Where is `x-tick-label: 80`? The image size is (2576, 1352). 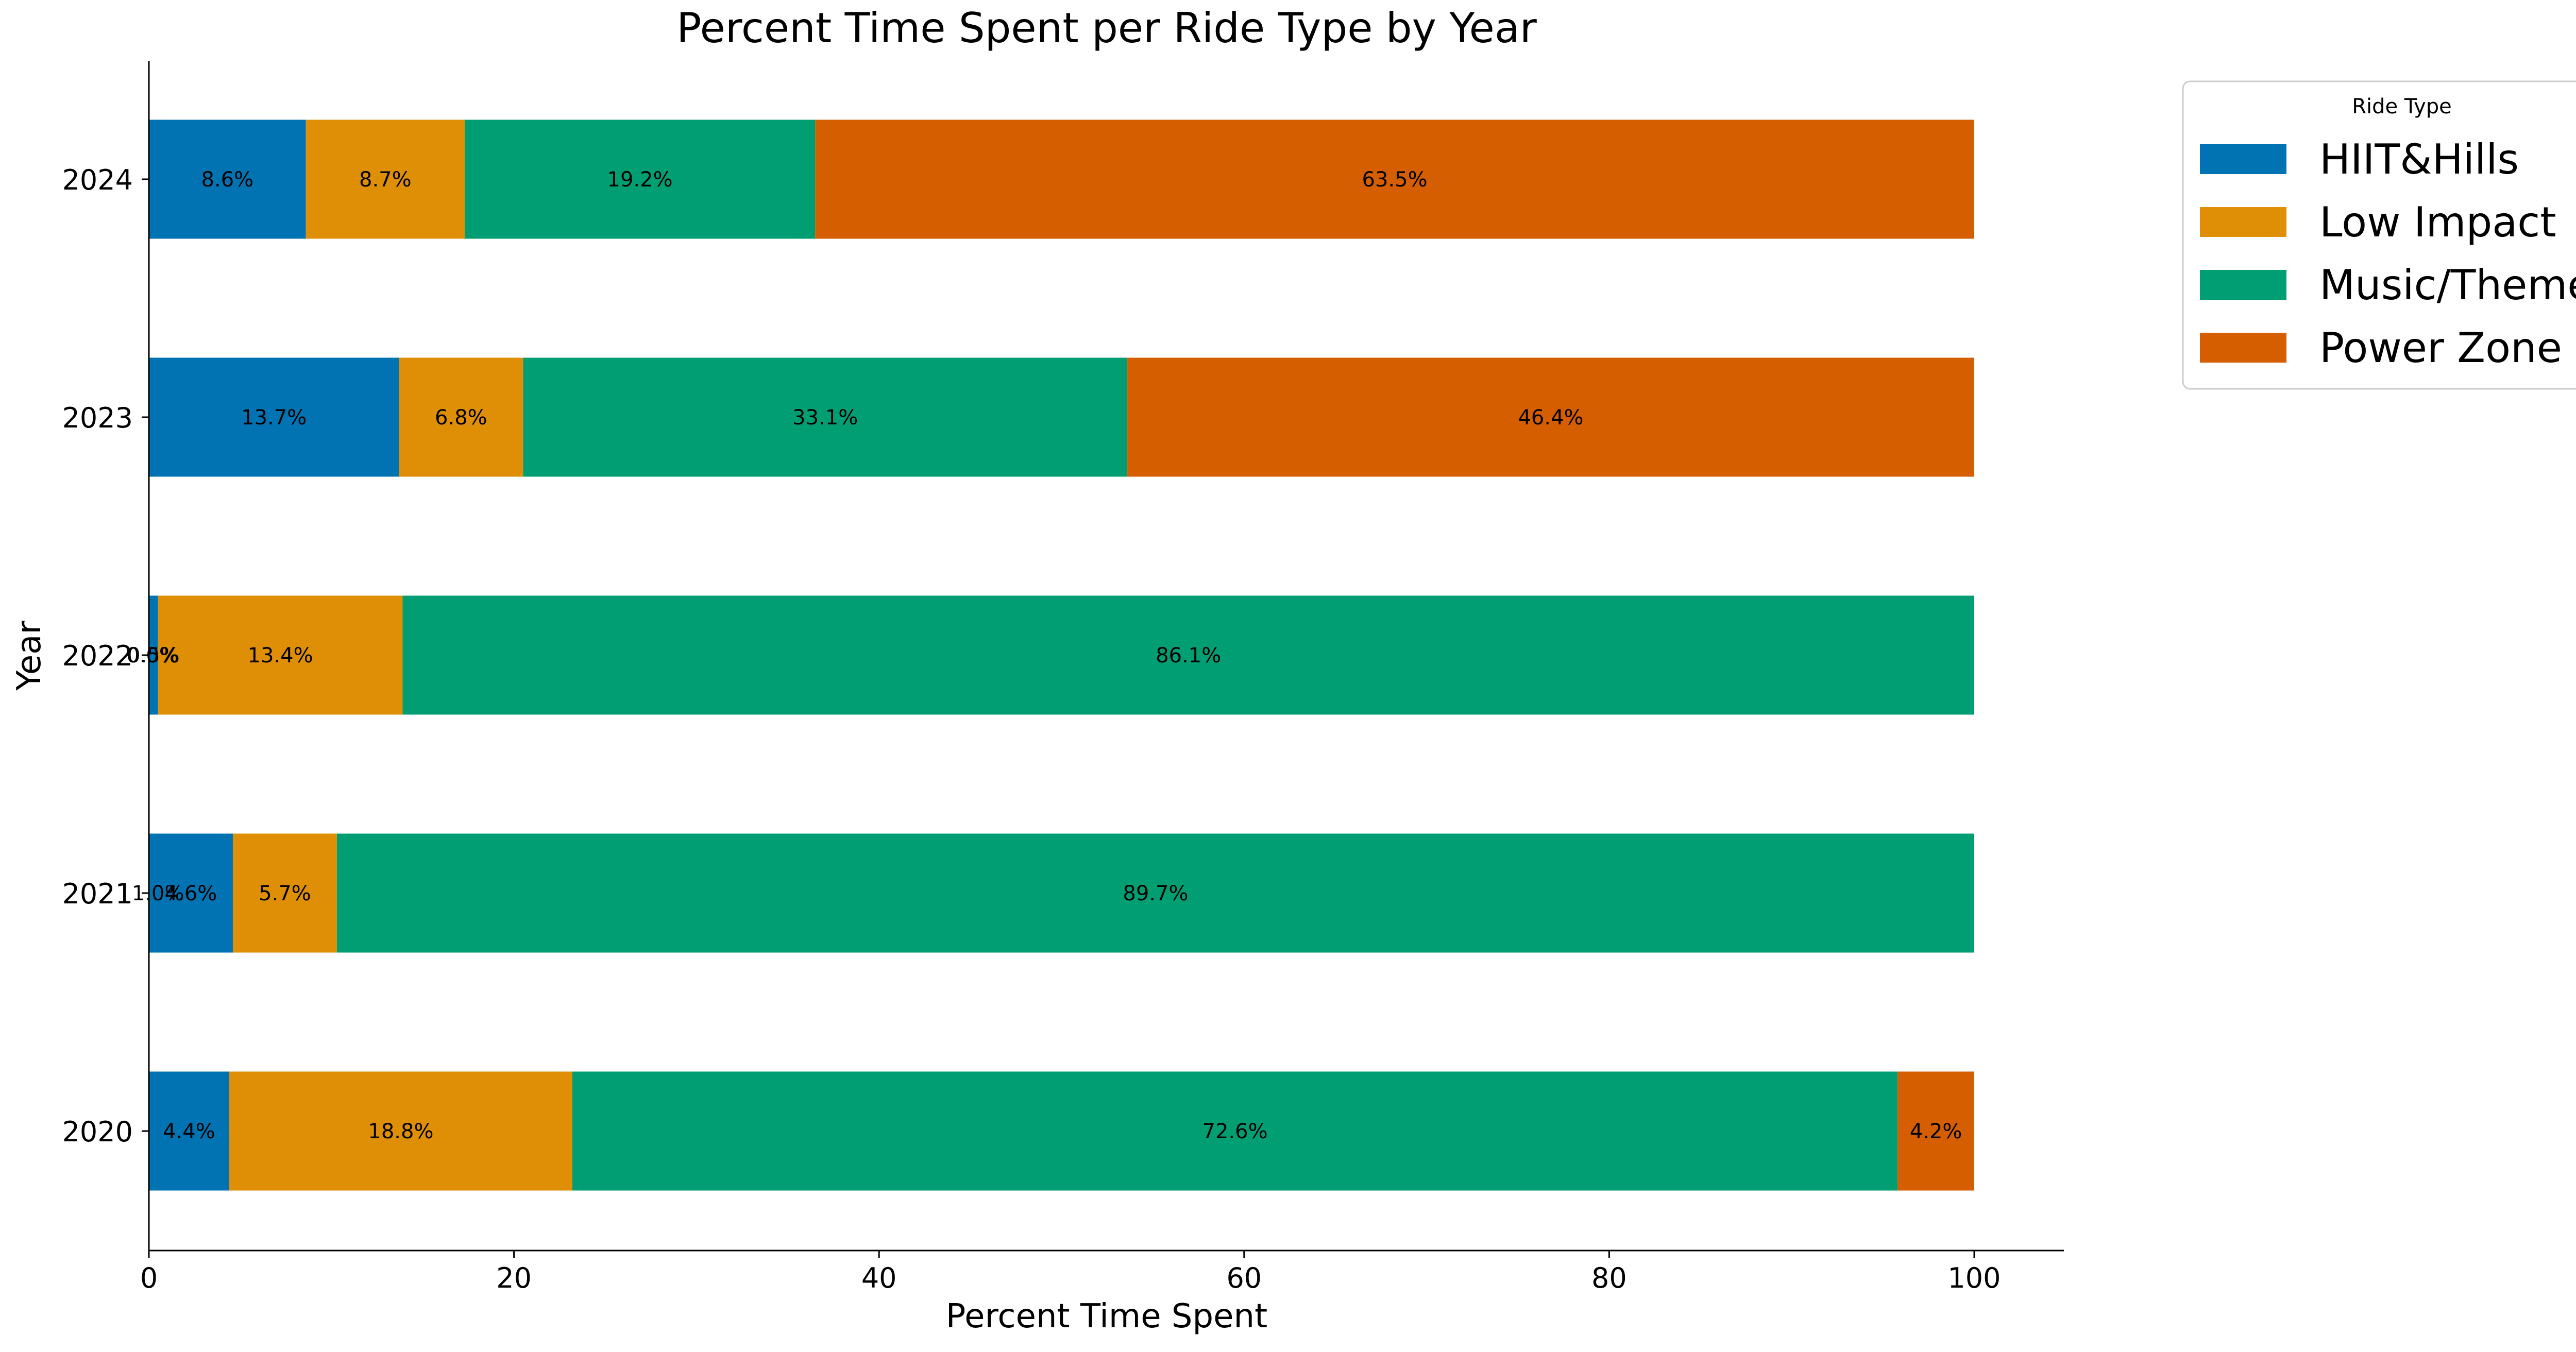
x-tick-label: 80 is located at coordinates (1609, 1278).